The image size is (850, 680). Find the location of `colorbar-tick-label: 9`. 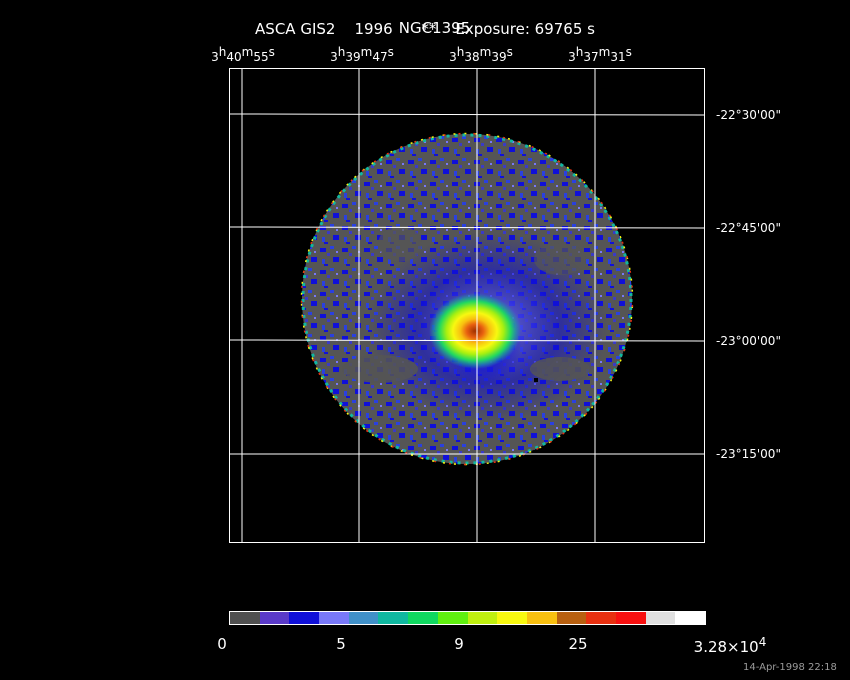

colorbar-tick-label: 9 is located at coordinates (459, 644).